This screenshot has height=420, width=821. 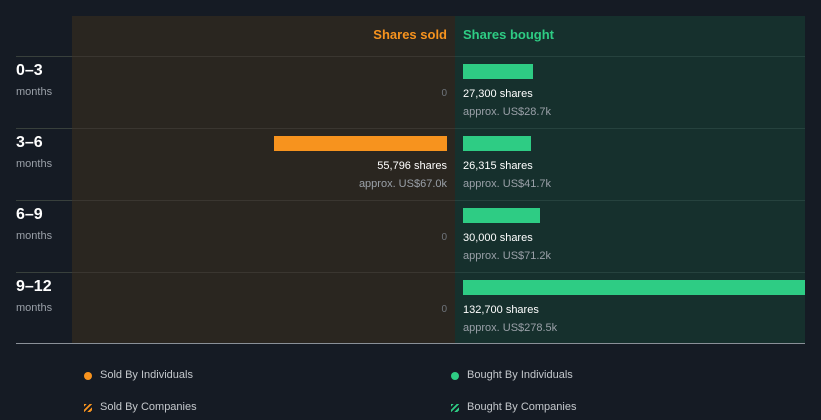 I want to click on period-label: 9–12, so click(x=34, y=286).